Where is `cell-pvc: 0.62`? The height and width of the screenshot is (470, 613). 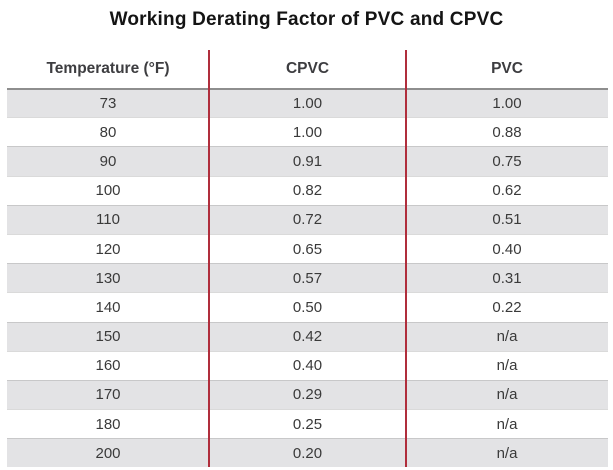 cell-pvc: 0.62 is located at coordinates (507, 191).